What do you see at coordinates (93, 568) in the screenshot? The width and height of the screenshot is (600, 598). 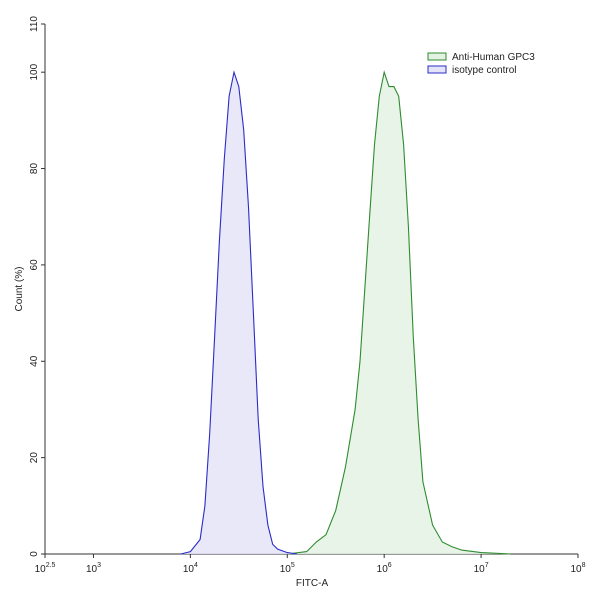 I see `x-tick-label: 10³` at bounding box center [93, 568].